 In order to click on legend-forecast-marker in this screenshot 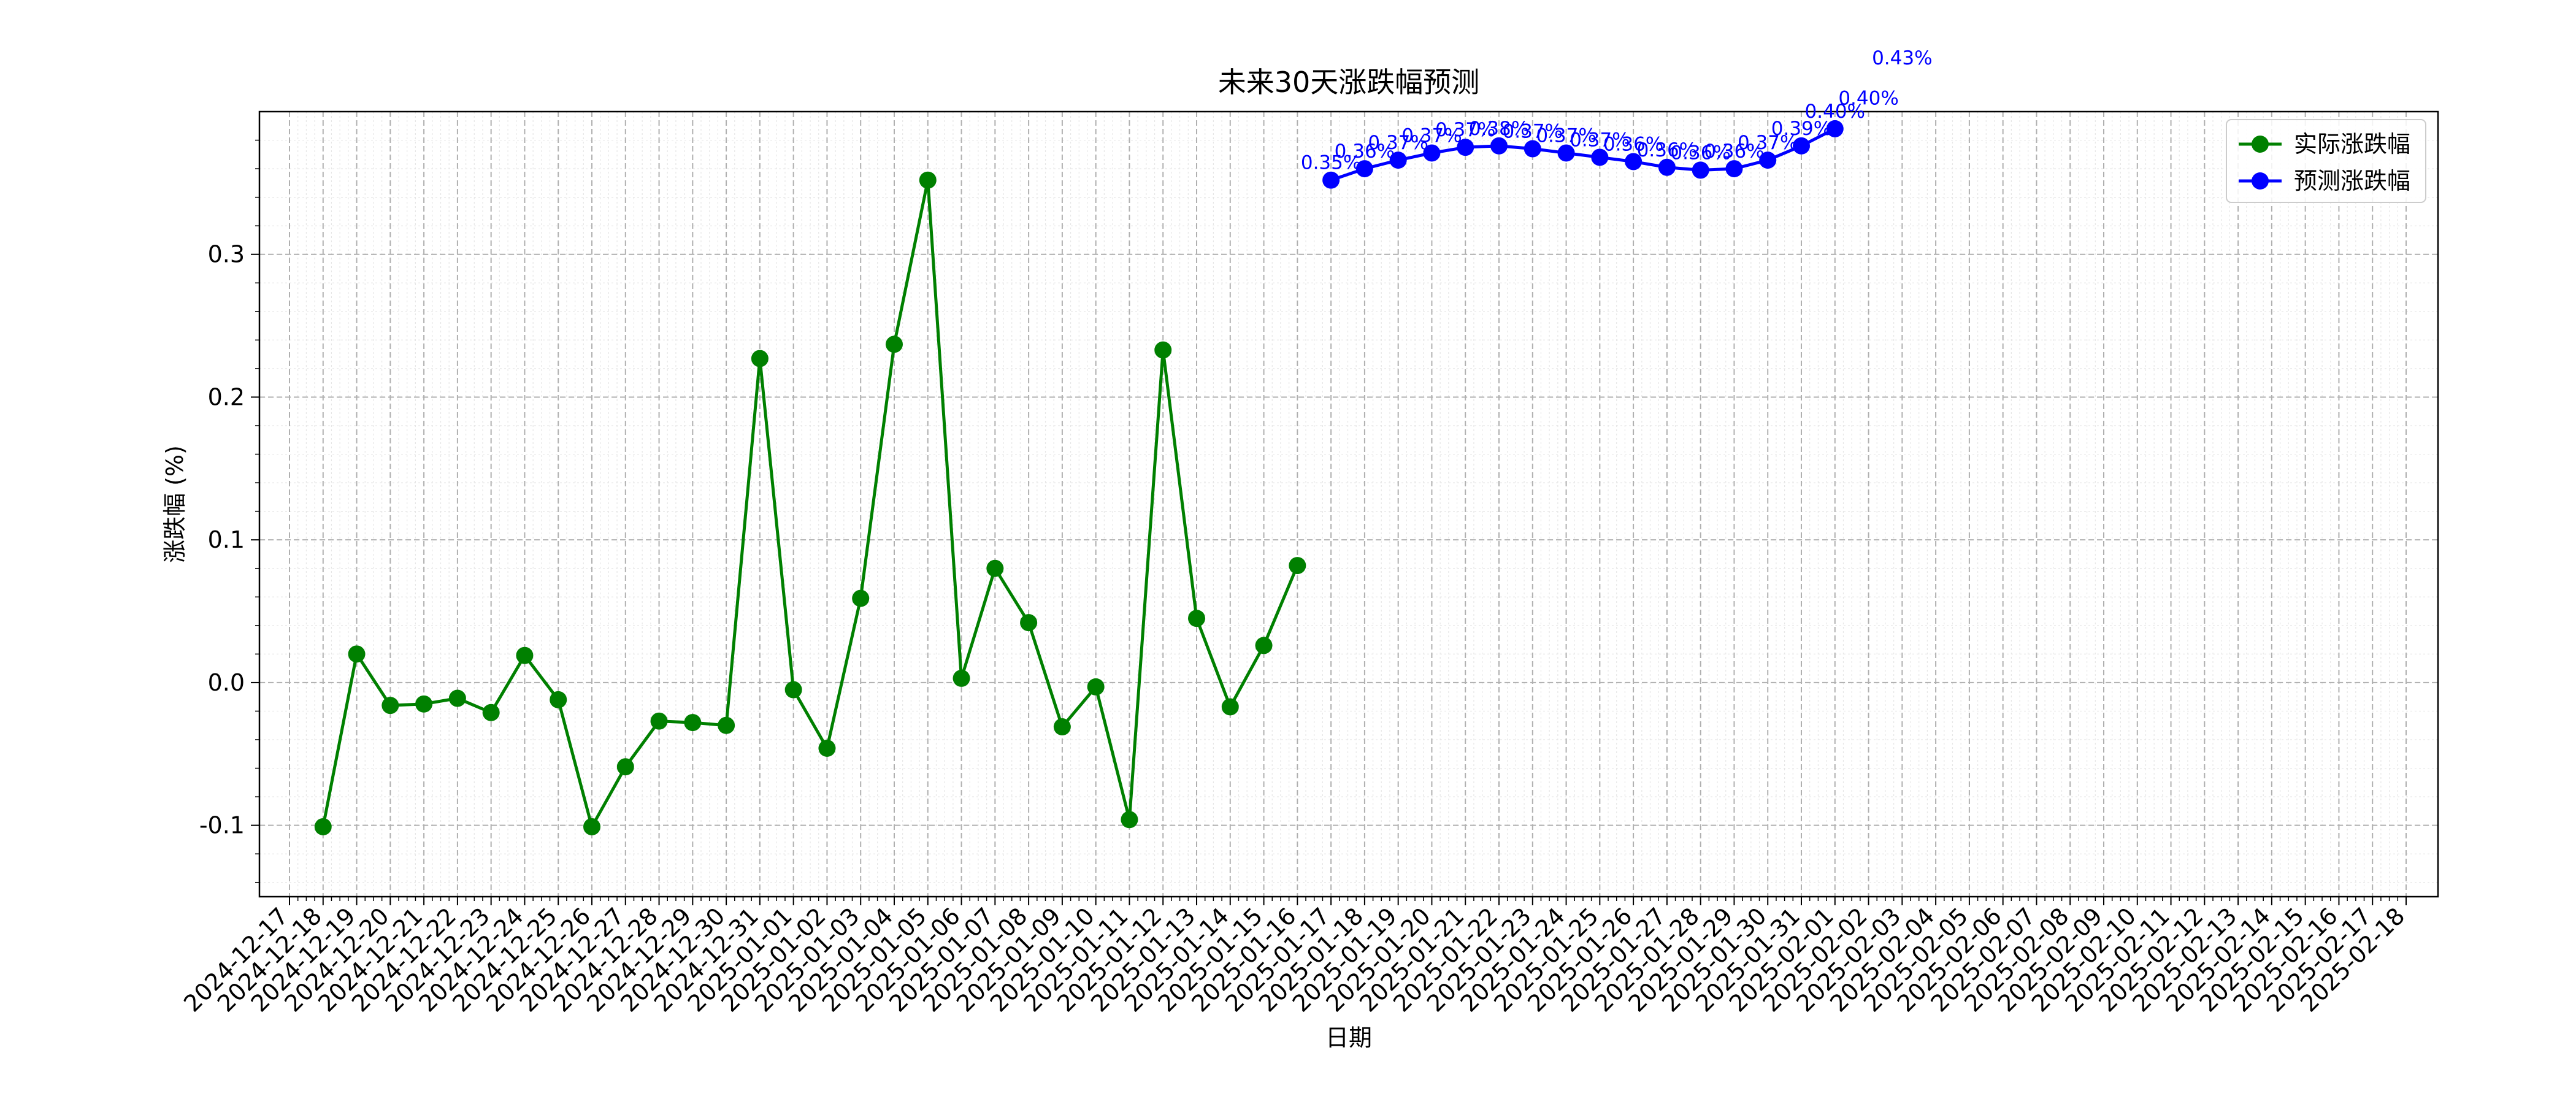, I will do `click(2260, 181)`.